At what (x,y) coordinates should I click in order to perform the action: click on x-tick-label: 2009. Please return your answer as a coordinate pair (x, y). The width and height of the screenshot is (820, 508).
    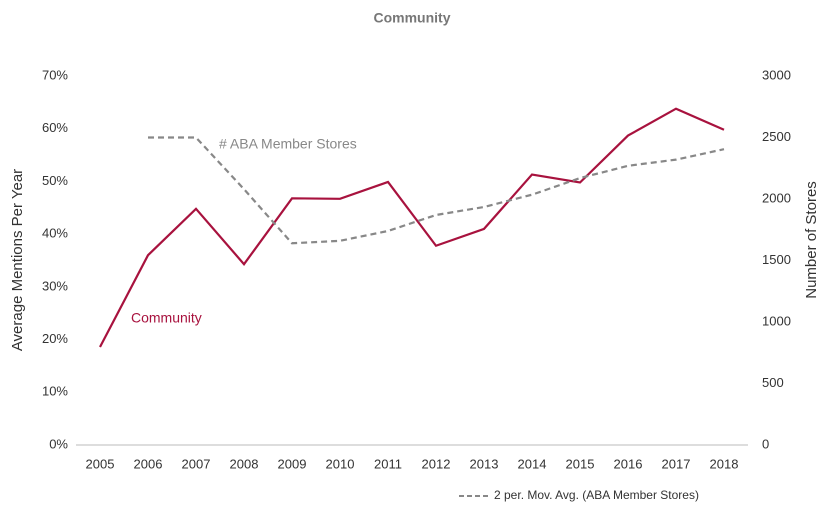
    Looking at the image, I should click on (292, 463).